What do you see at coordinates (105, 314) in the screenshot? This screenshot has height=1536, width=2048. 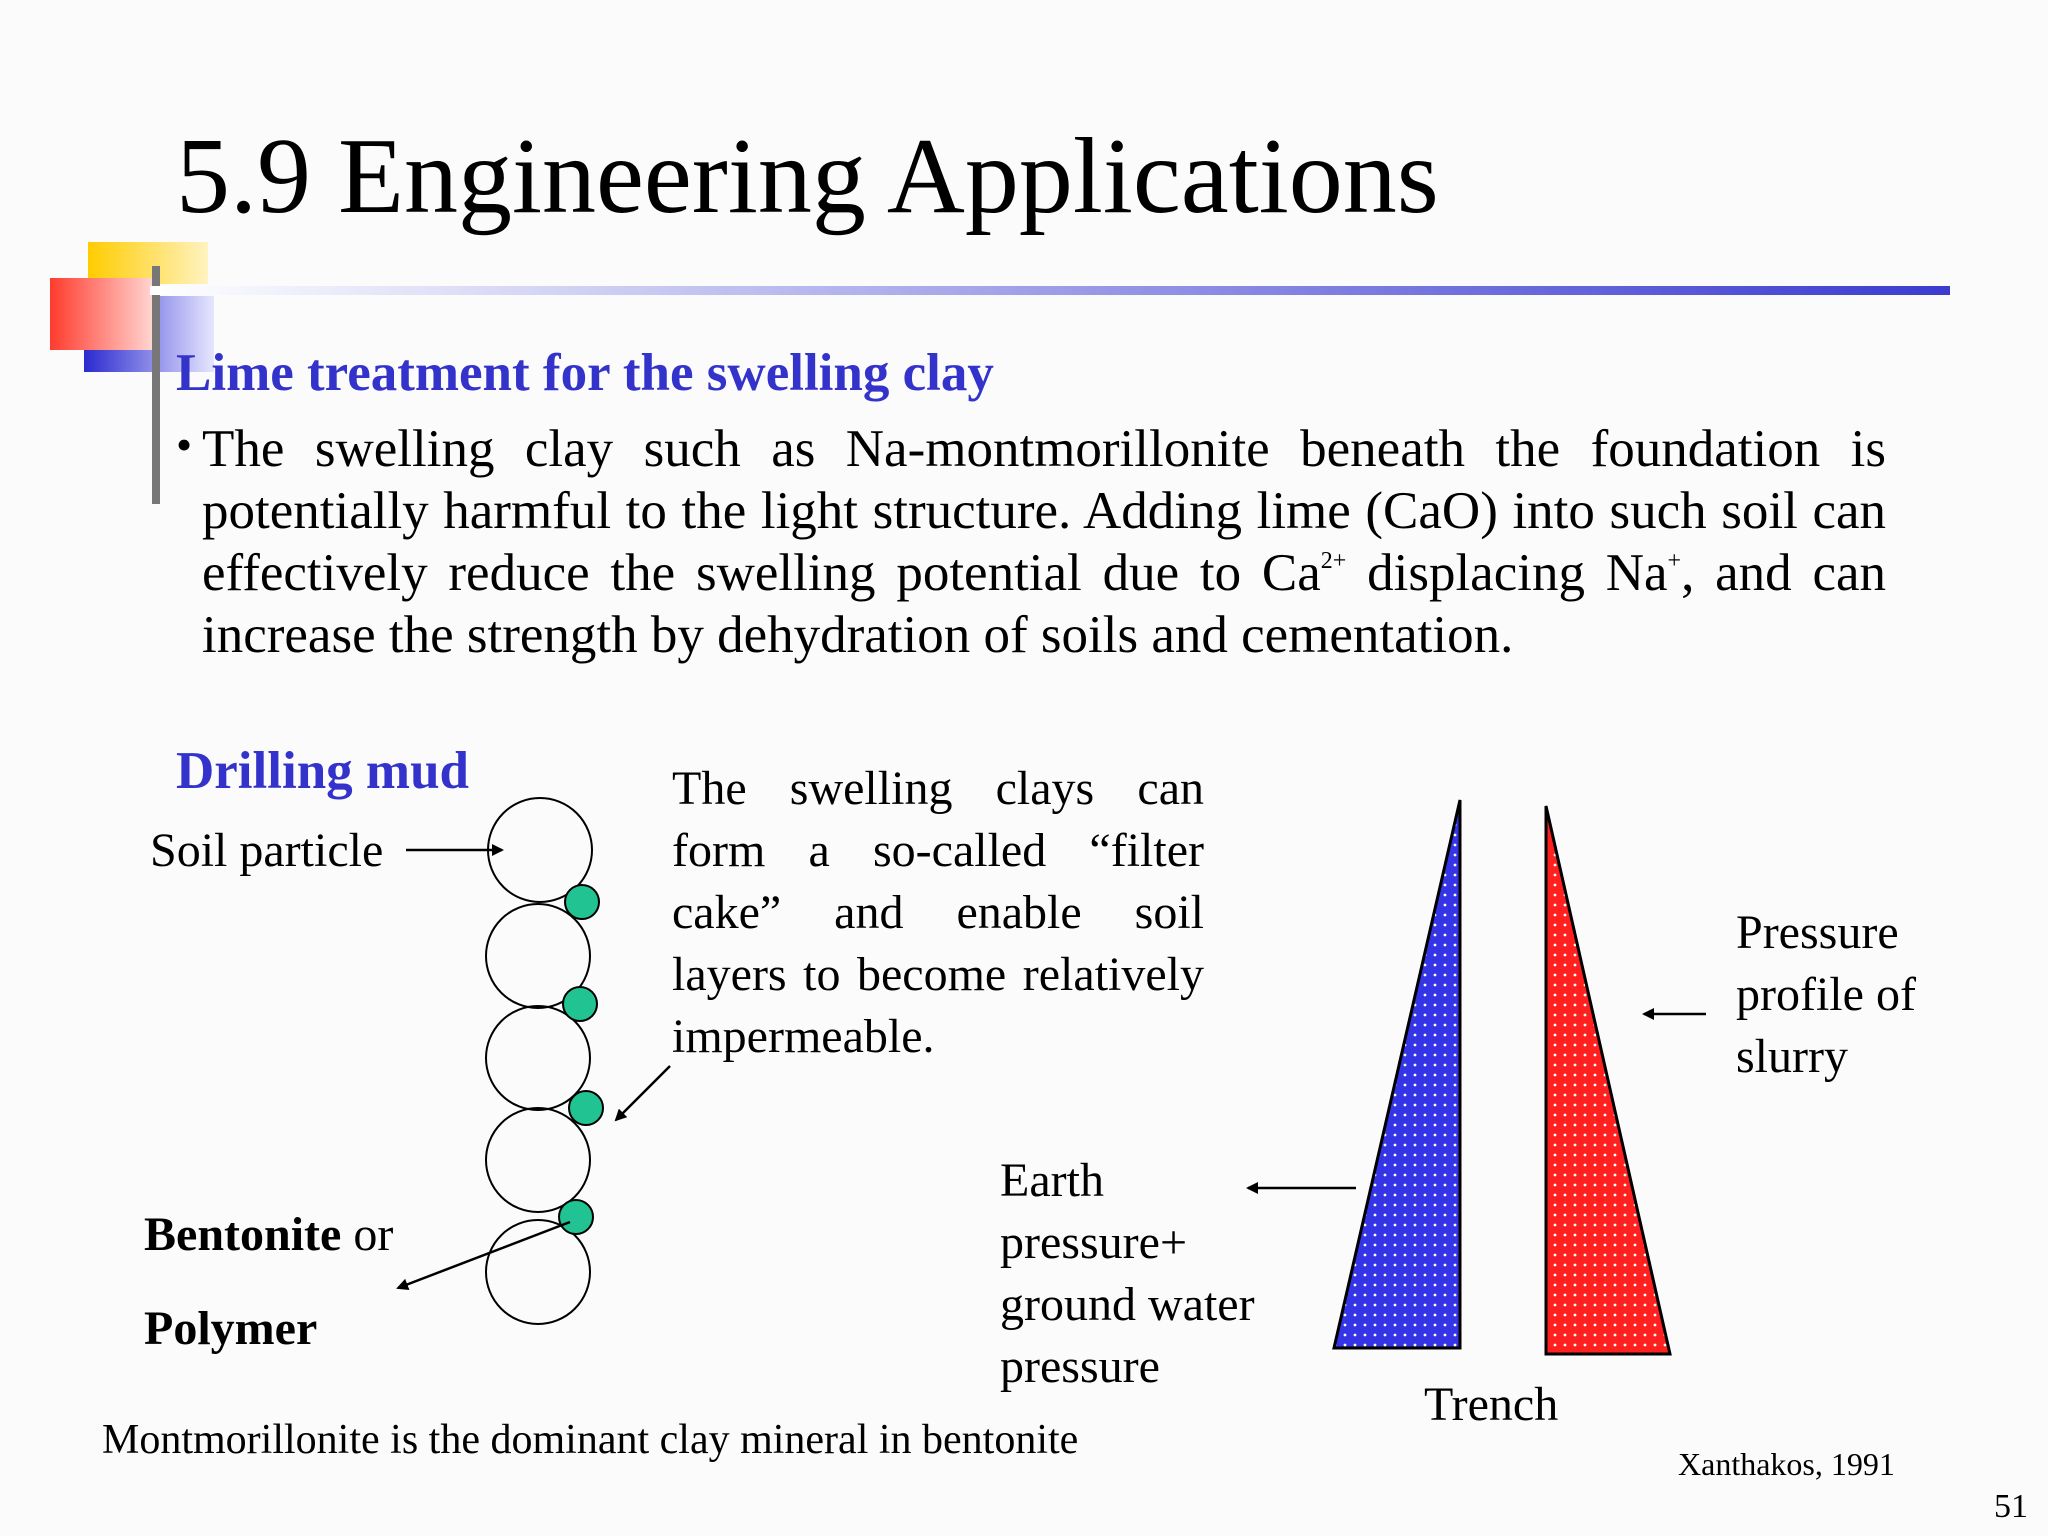 I see `deco-red-block` at bounding box center [105, 314].